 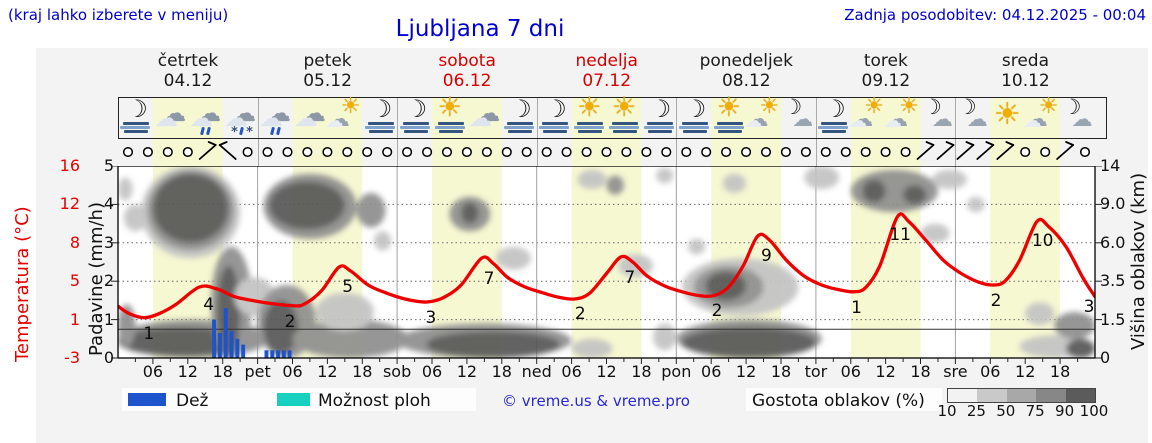 What do you see at coordinates (1113, 319) in the screenshot?
I see `cloud-tick: 1.5` at bounding box center [1113, 319].